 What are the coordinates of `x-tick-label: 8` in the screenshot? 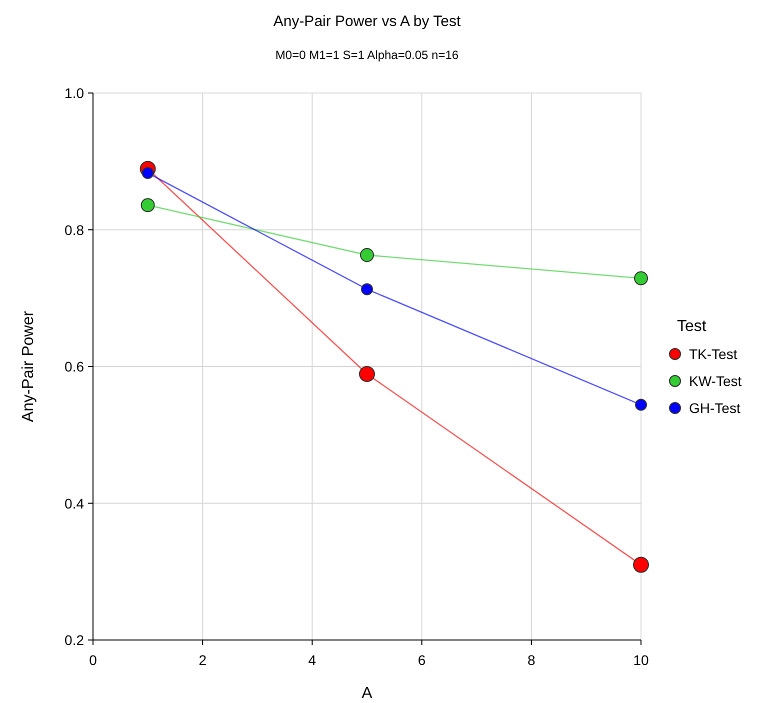 It's located at (532, 660).